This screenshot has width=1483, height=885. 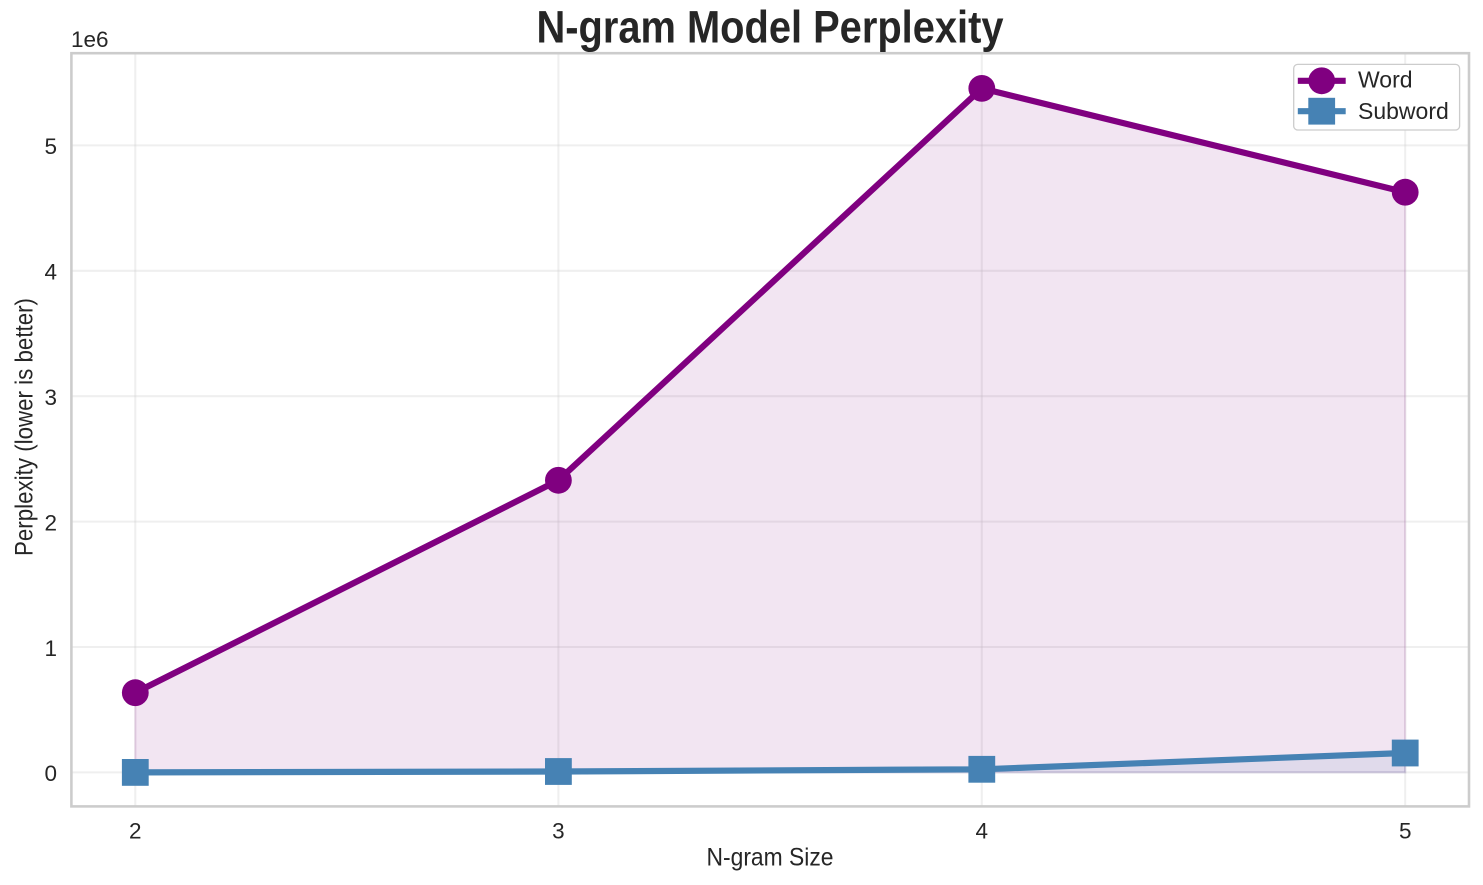 What do you see at coordinates (50, 773) in the screenshot?
I see `svg-text: 0` at bounding box center [50, 773].